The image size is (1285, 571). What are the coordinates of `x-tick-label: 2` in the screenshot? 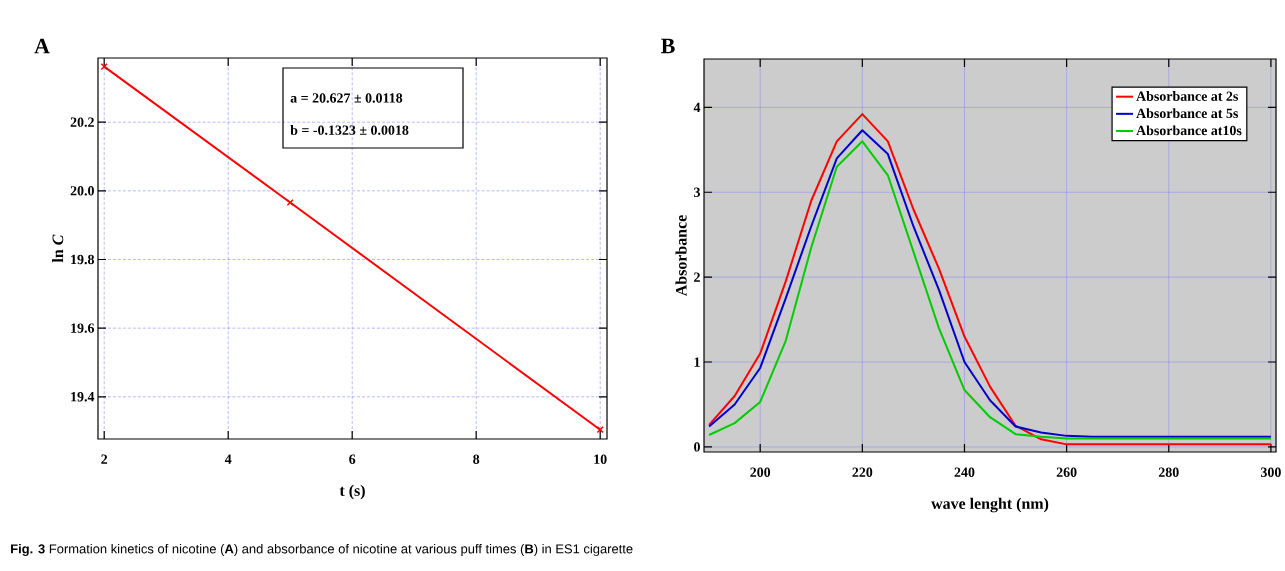 It's located at (104, 459).